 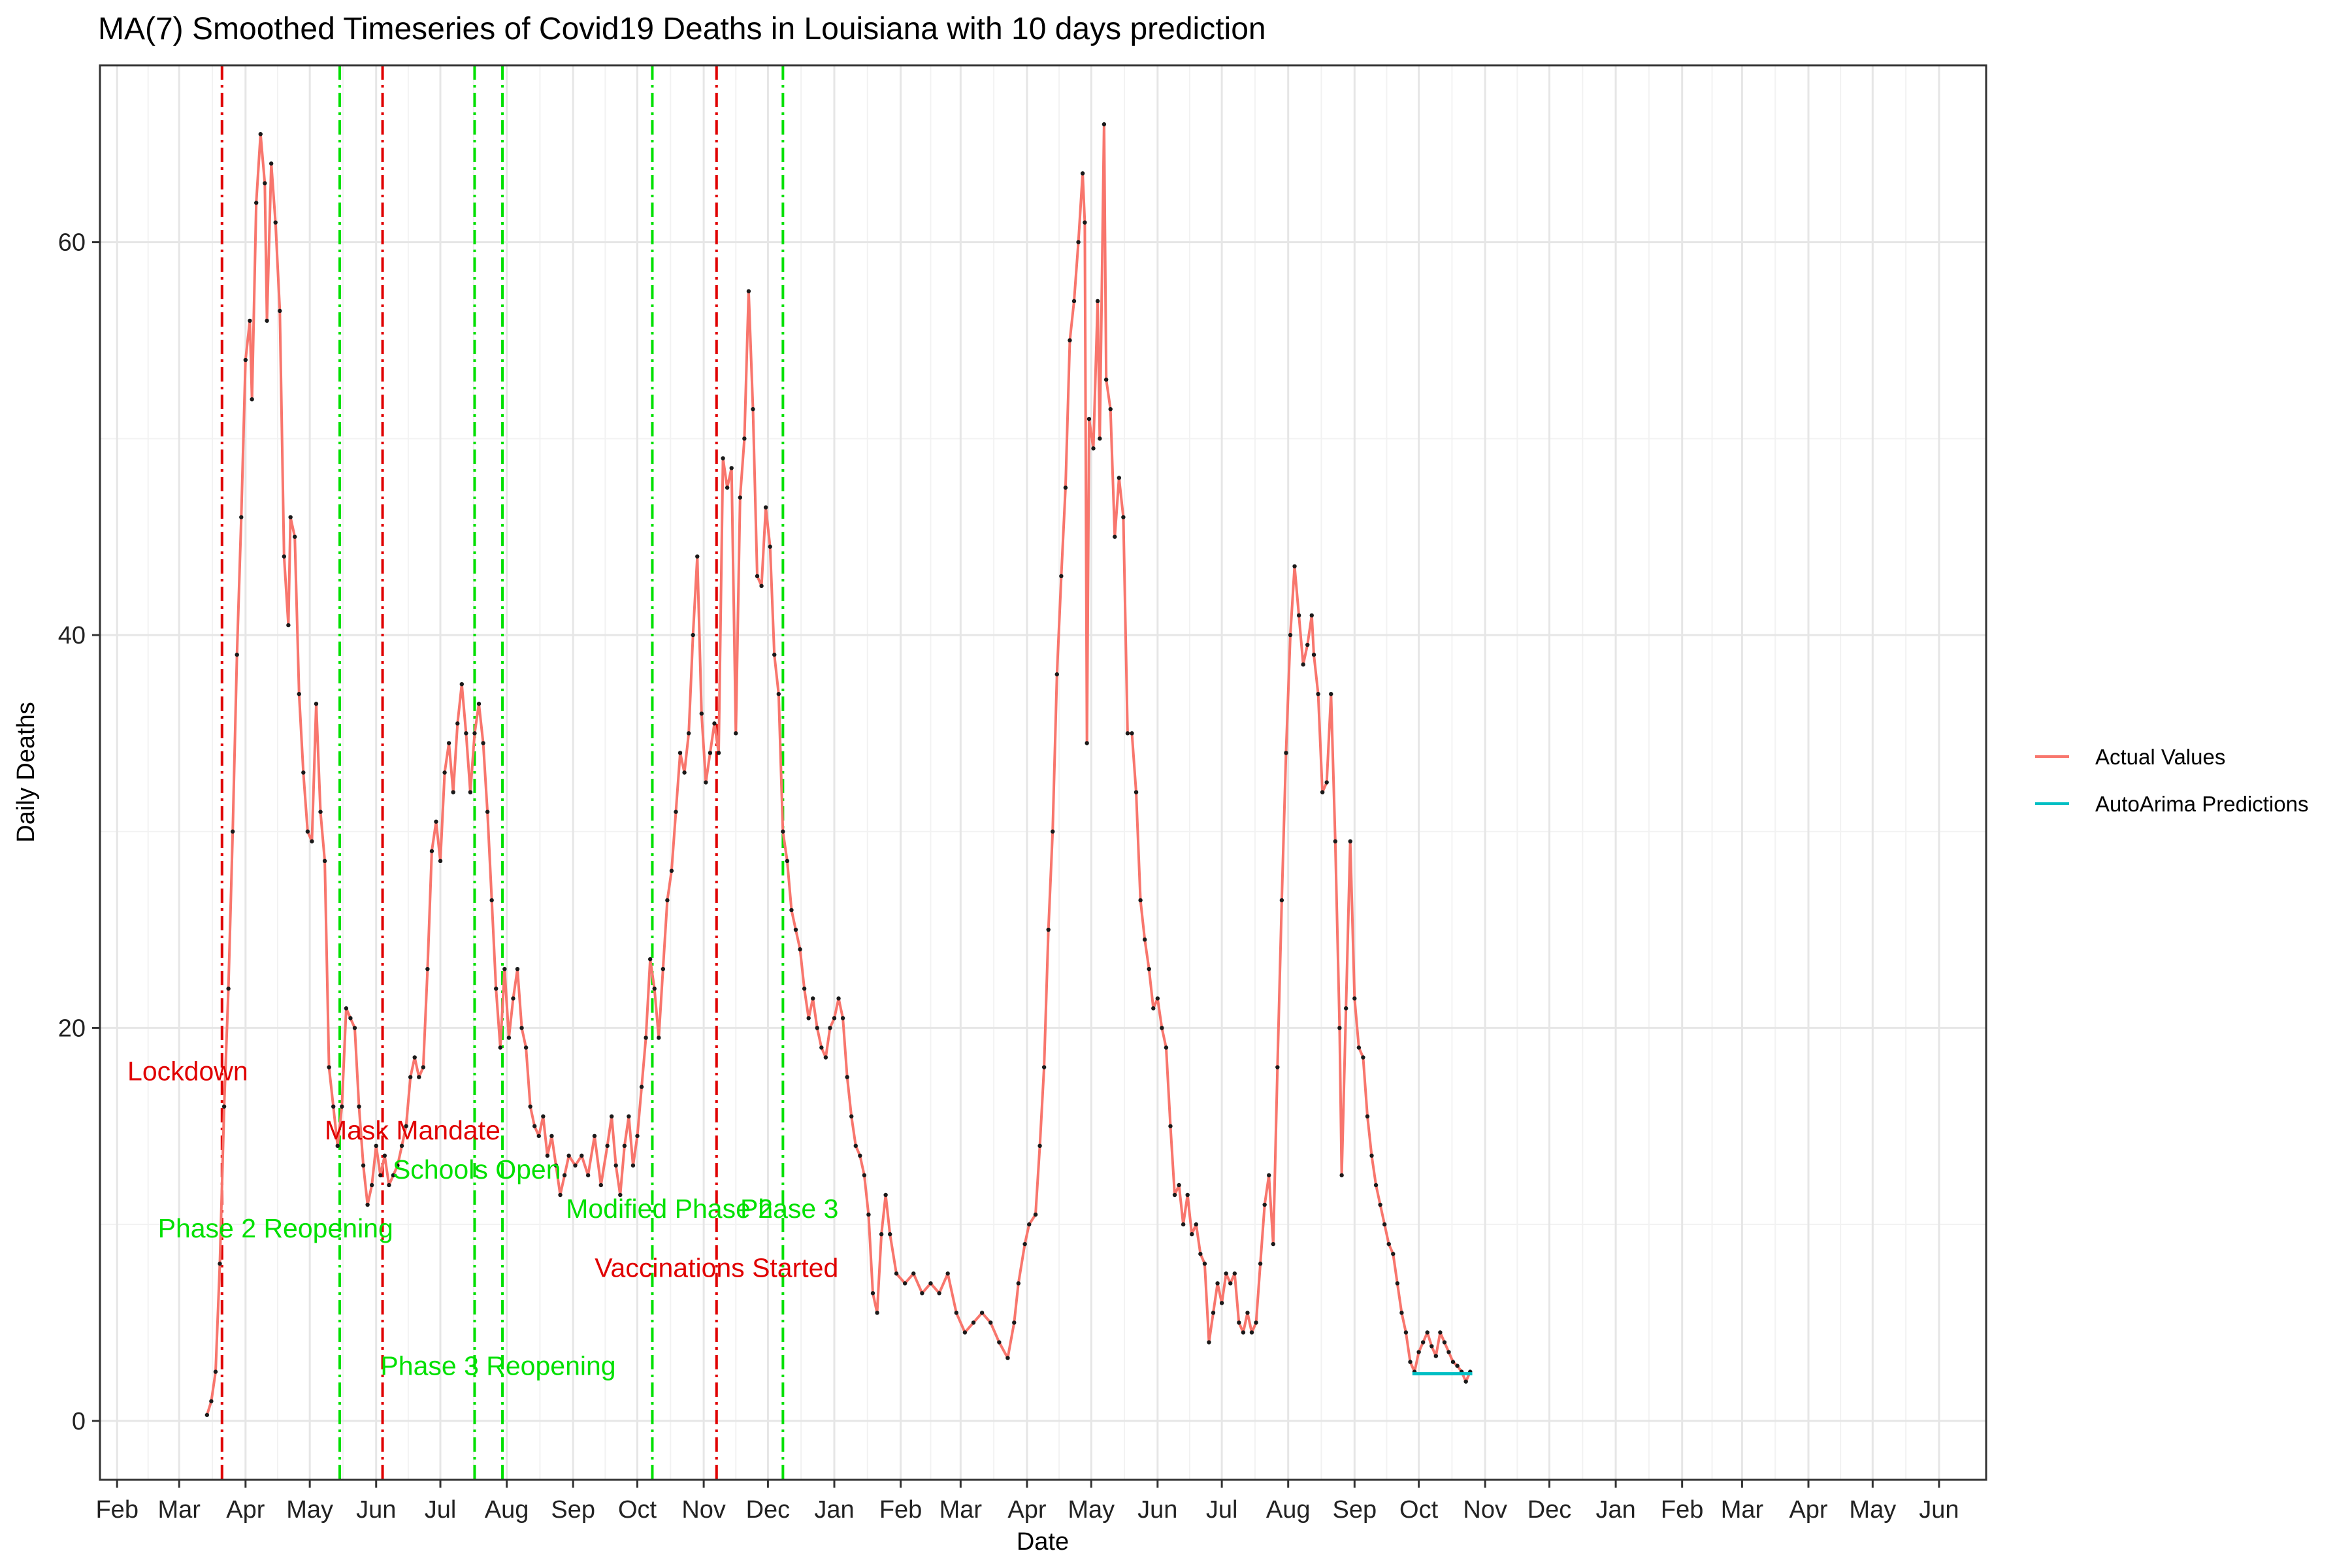 I want to click on event-label: Schools Open, so click(x=477, y=1169).